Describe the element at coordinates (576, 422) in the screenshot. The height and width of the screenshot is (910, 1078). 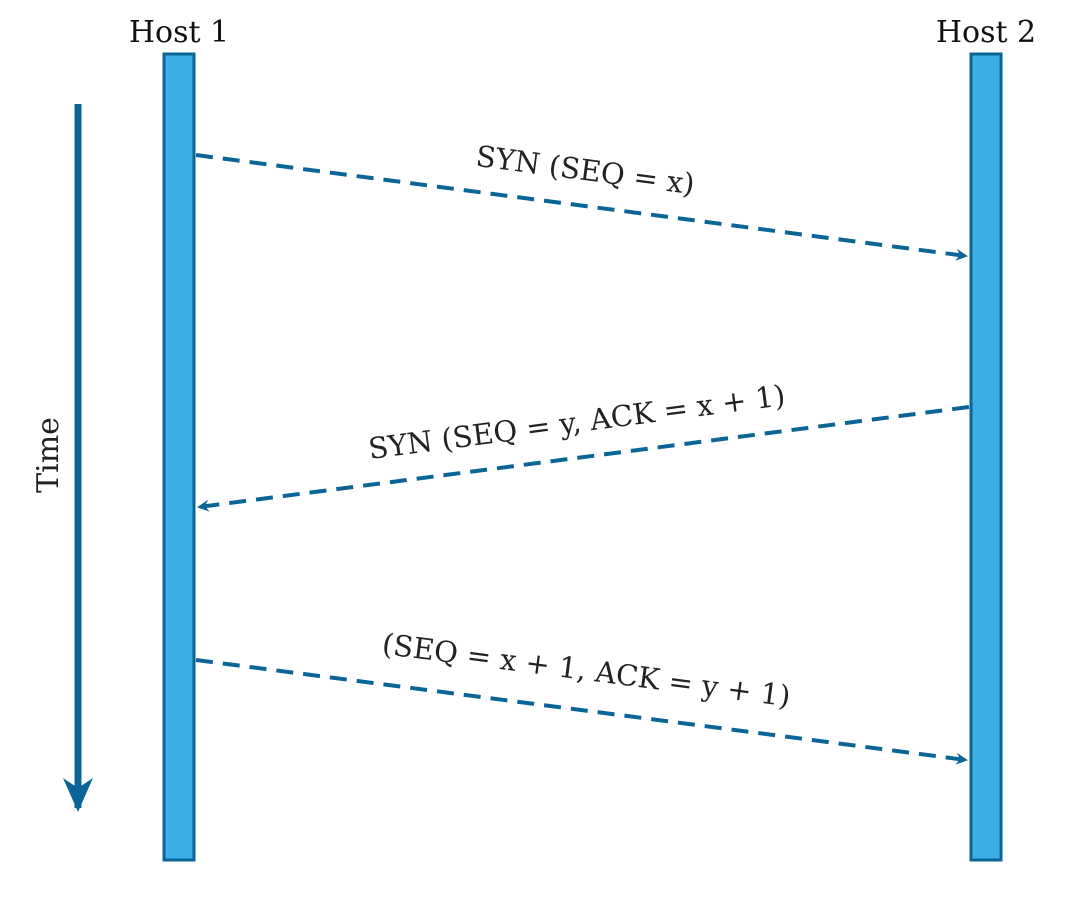
I see `message-2-label: SYN (SEQ = y, ACK = x + 1)` at that location.